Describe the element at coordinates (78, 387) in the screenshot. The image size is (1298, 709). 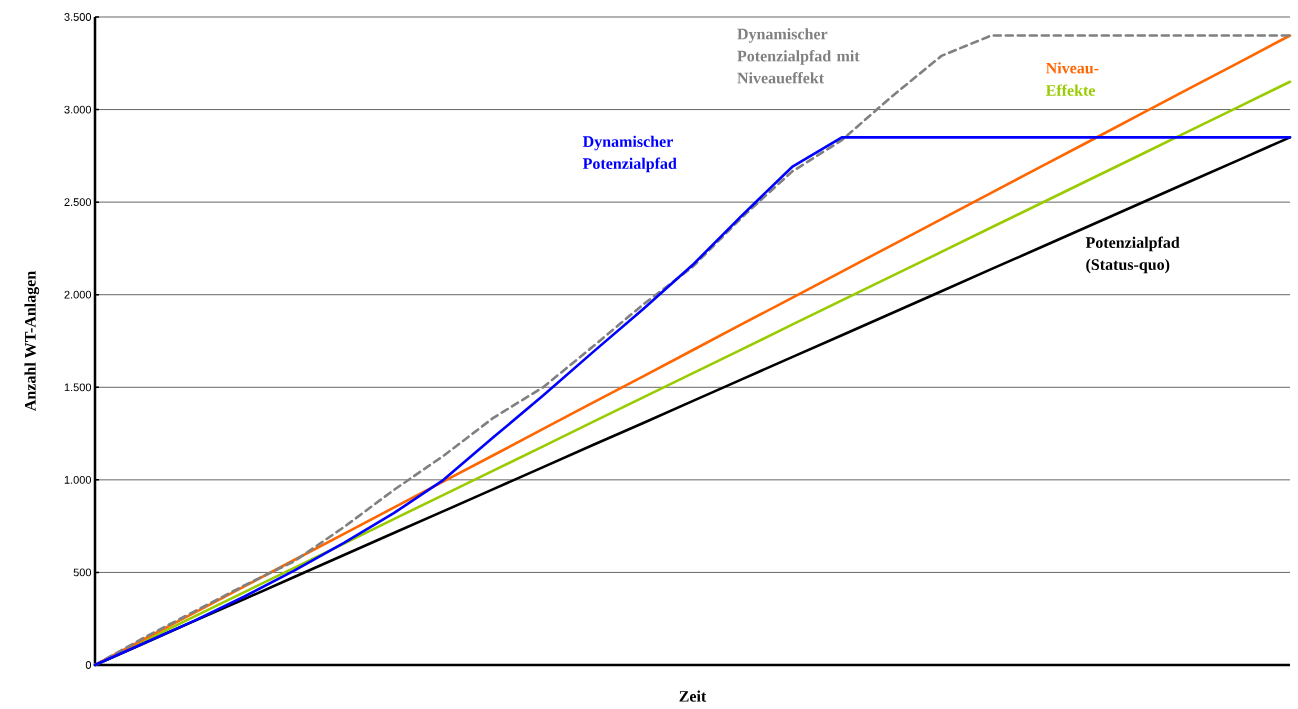
I see `y-tick-label: 1.500` at that location.